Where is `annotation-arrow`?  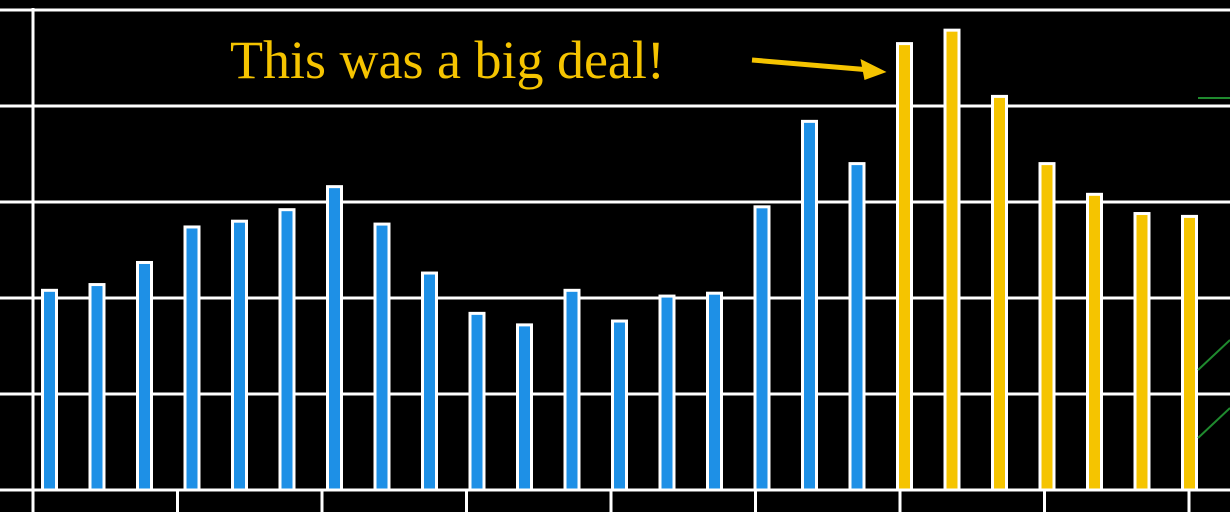 annotation-arrow is located at coordinates (819, 68).